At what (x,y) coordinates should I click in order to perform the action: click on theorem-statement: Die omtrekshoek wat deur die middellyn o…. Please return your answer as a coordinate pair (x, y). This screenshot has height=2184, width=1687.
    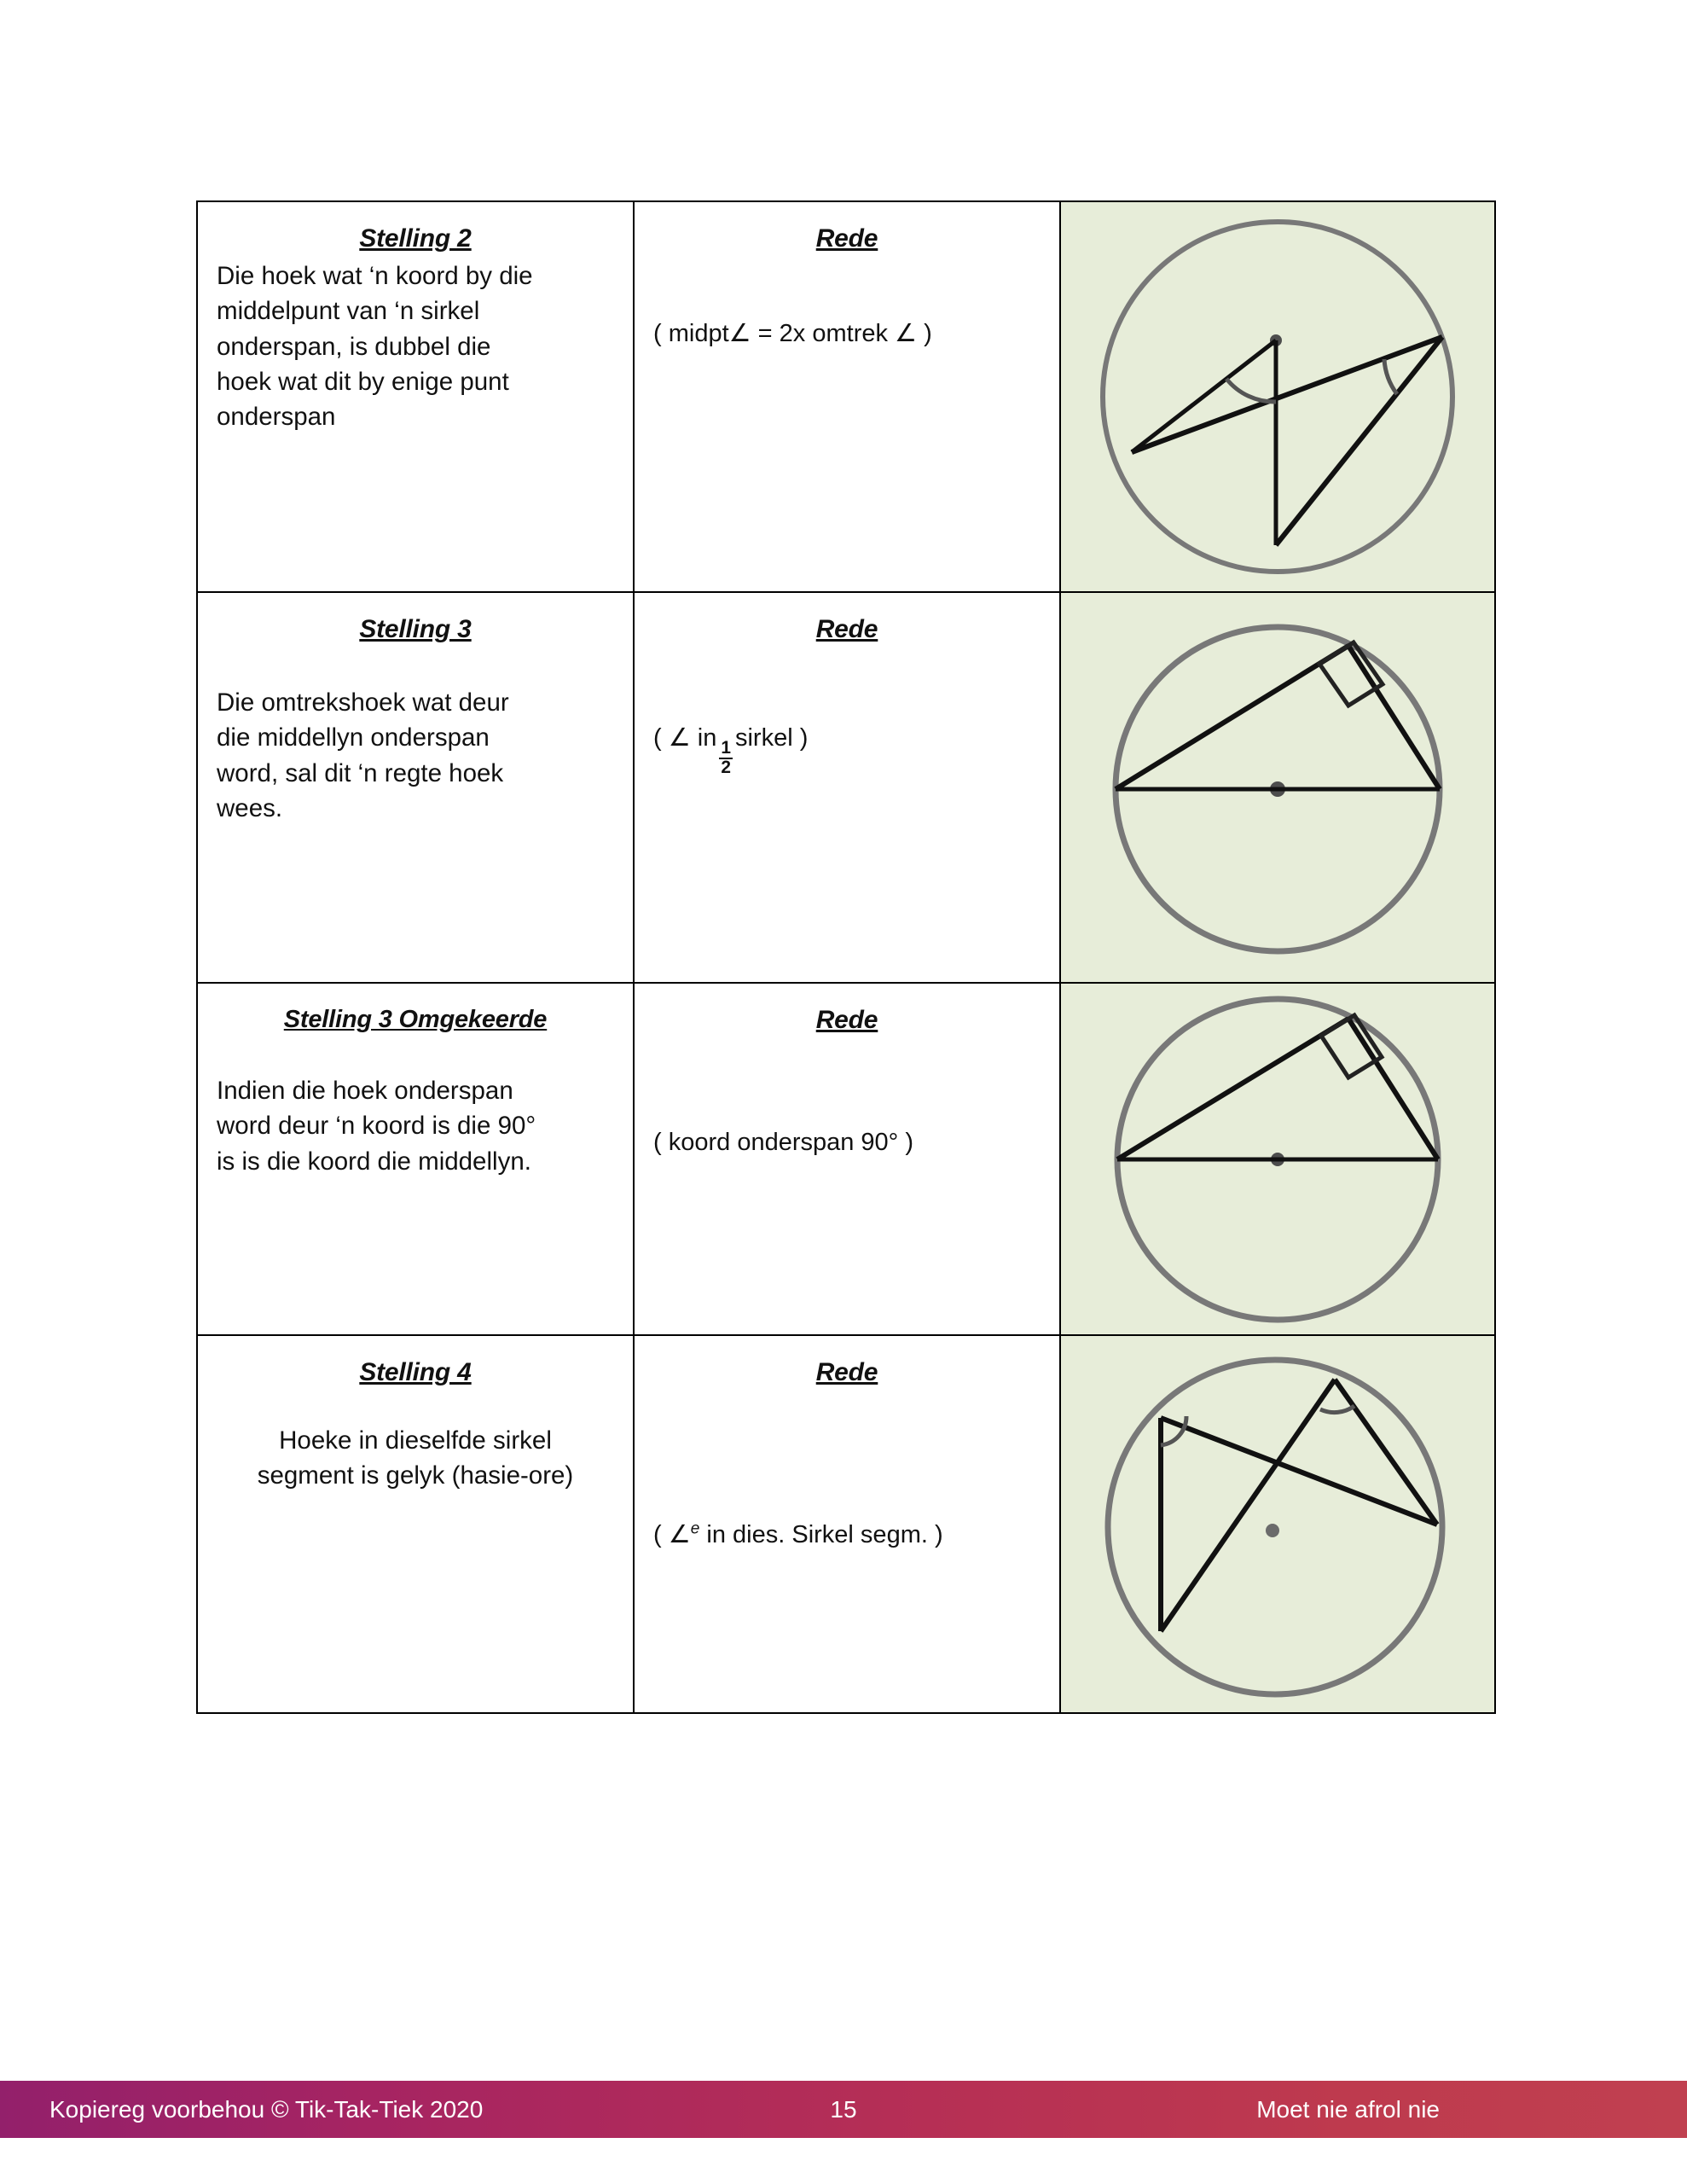
    Looking at the image, I should click on (416, 755).